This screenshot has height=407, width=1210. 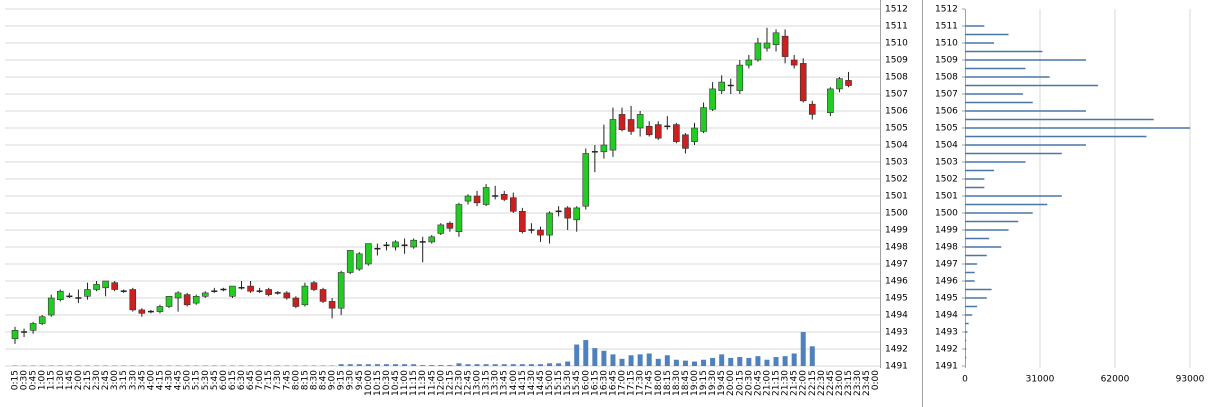 What do you see at coordinates (106, 380) in the screenshot?
I see `x-tick-label: 2:45` at bounding box center [106, 380].